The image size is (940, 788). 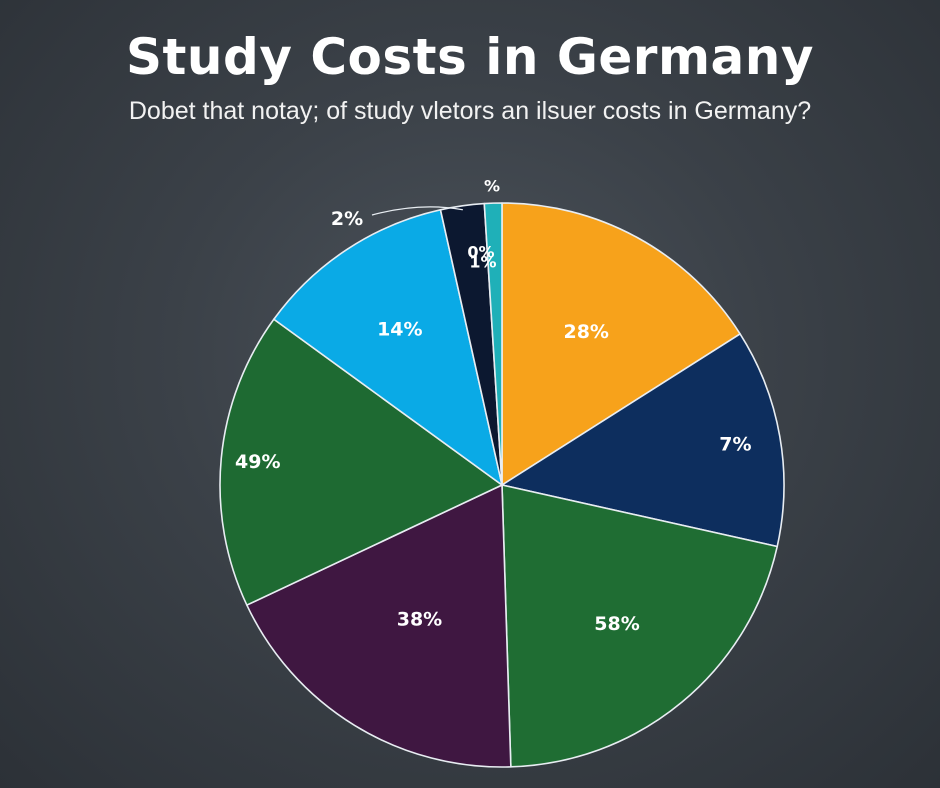 What do you see at coordinates (480, 252) in the screenshot?
I see `extra-label-1: 0%` at bounding box center [480, 252].